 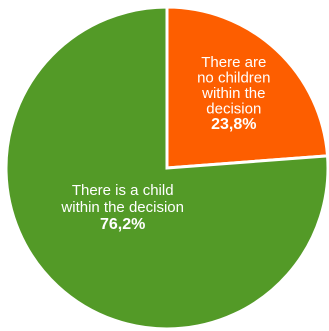 I want to click on pie-label-name-line: There are, so click(x=233, y=62).